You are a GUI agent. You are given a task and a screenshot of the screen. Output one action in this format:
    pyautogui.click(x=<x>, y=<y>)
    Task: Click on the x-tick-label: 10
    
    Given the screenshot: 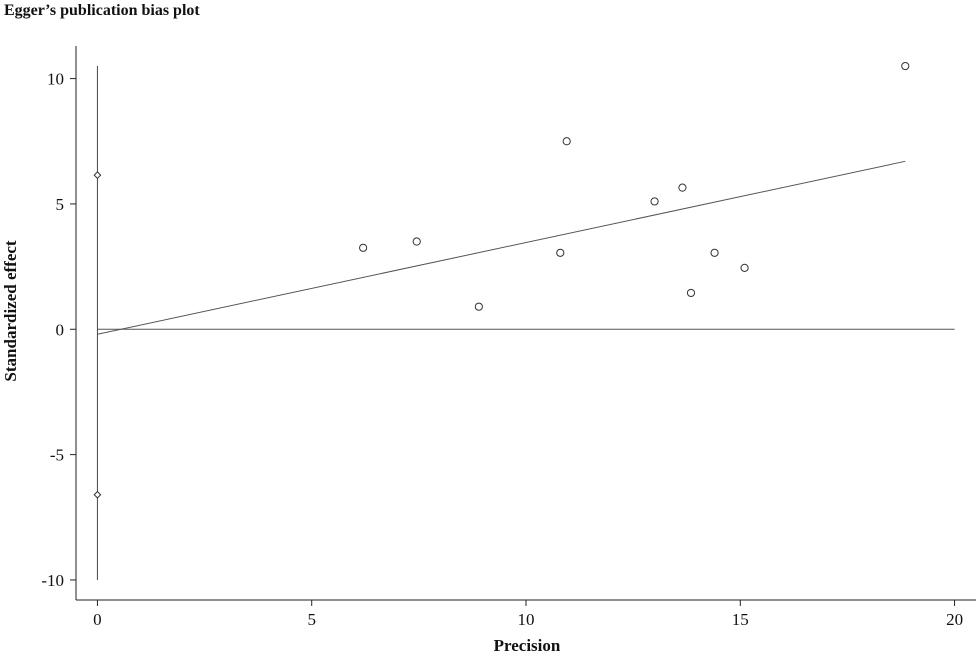 What is the action you would take?
    pyautogui.click(x=526, y=619)
    